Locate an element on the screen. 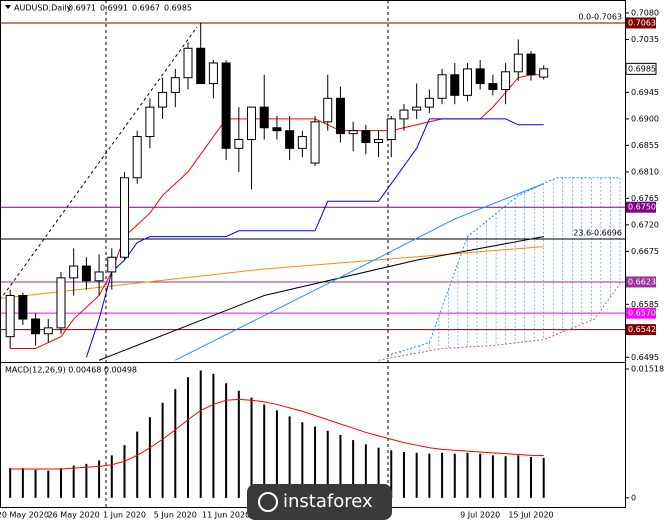  level-label: 0.6750 is located at coordinates (642, 207).